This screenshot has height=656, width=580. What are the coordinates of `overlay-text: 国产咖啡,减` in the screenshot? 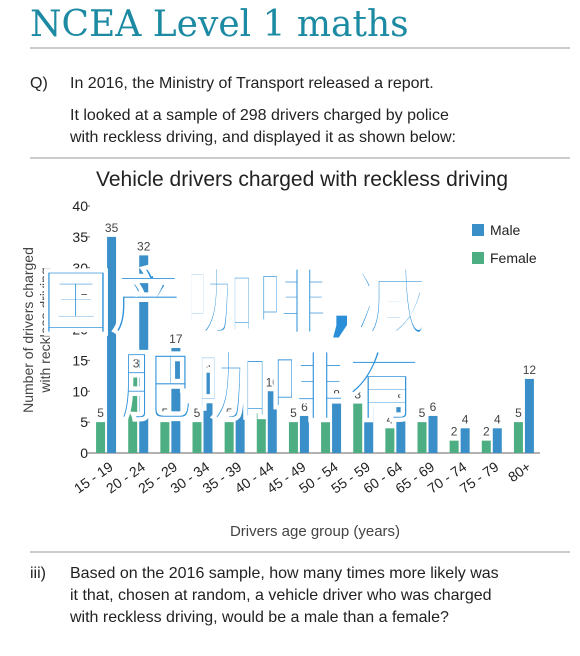 It's located at (233, 303).